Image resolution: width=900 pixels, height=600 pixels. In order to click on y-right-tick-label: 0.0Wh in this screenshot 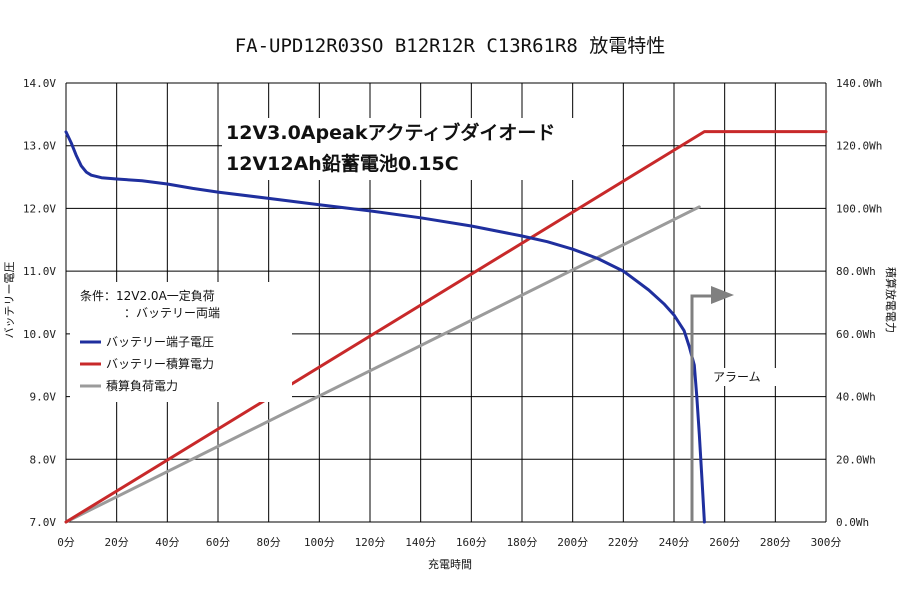, I will do `click(852, 522)`.